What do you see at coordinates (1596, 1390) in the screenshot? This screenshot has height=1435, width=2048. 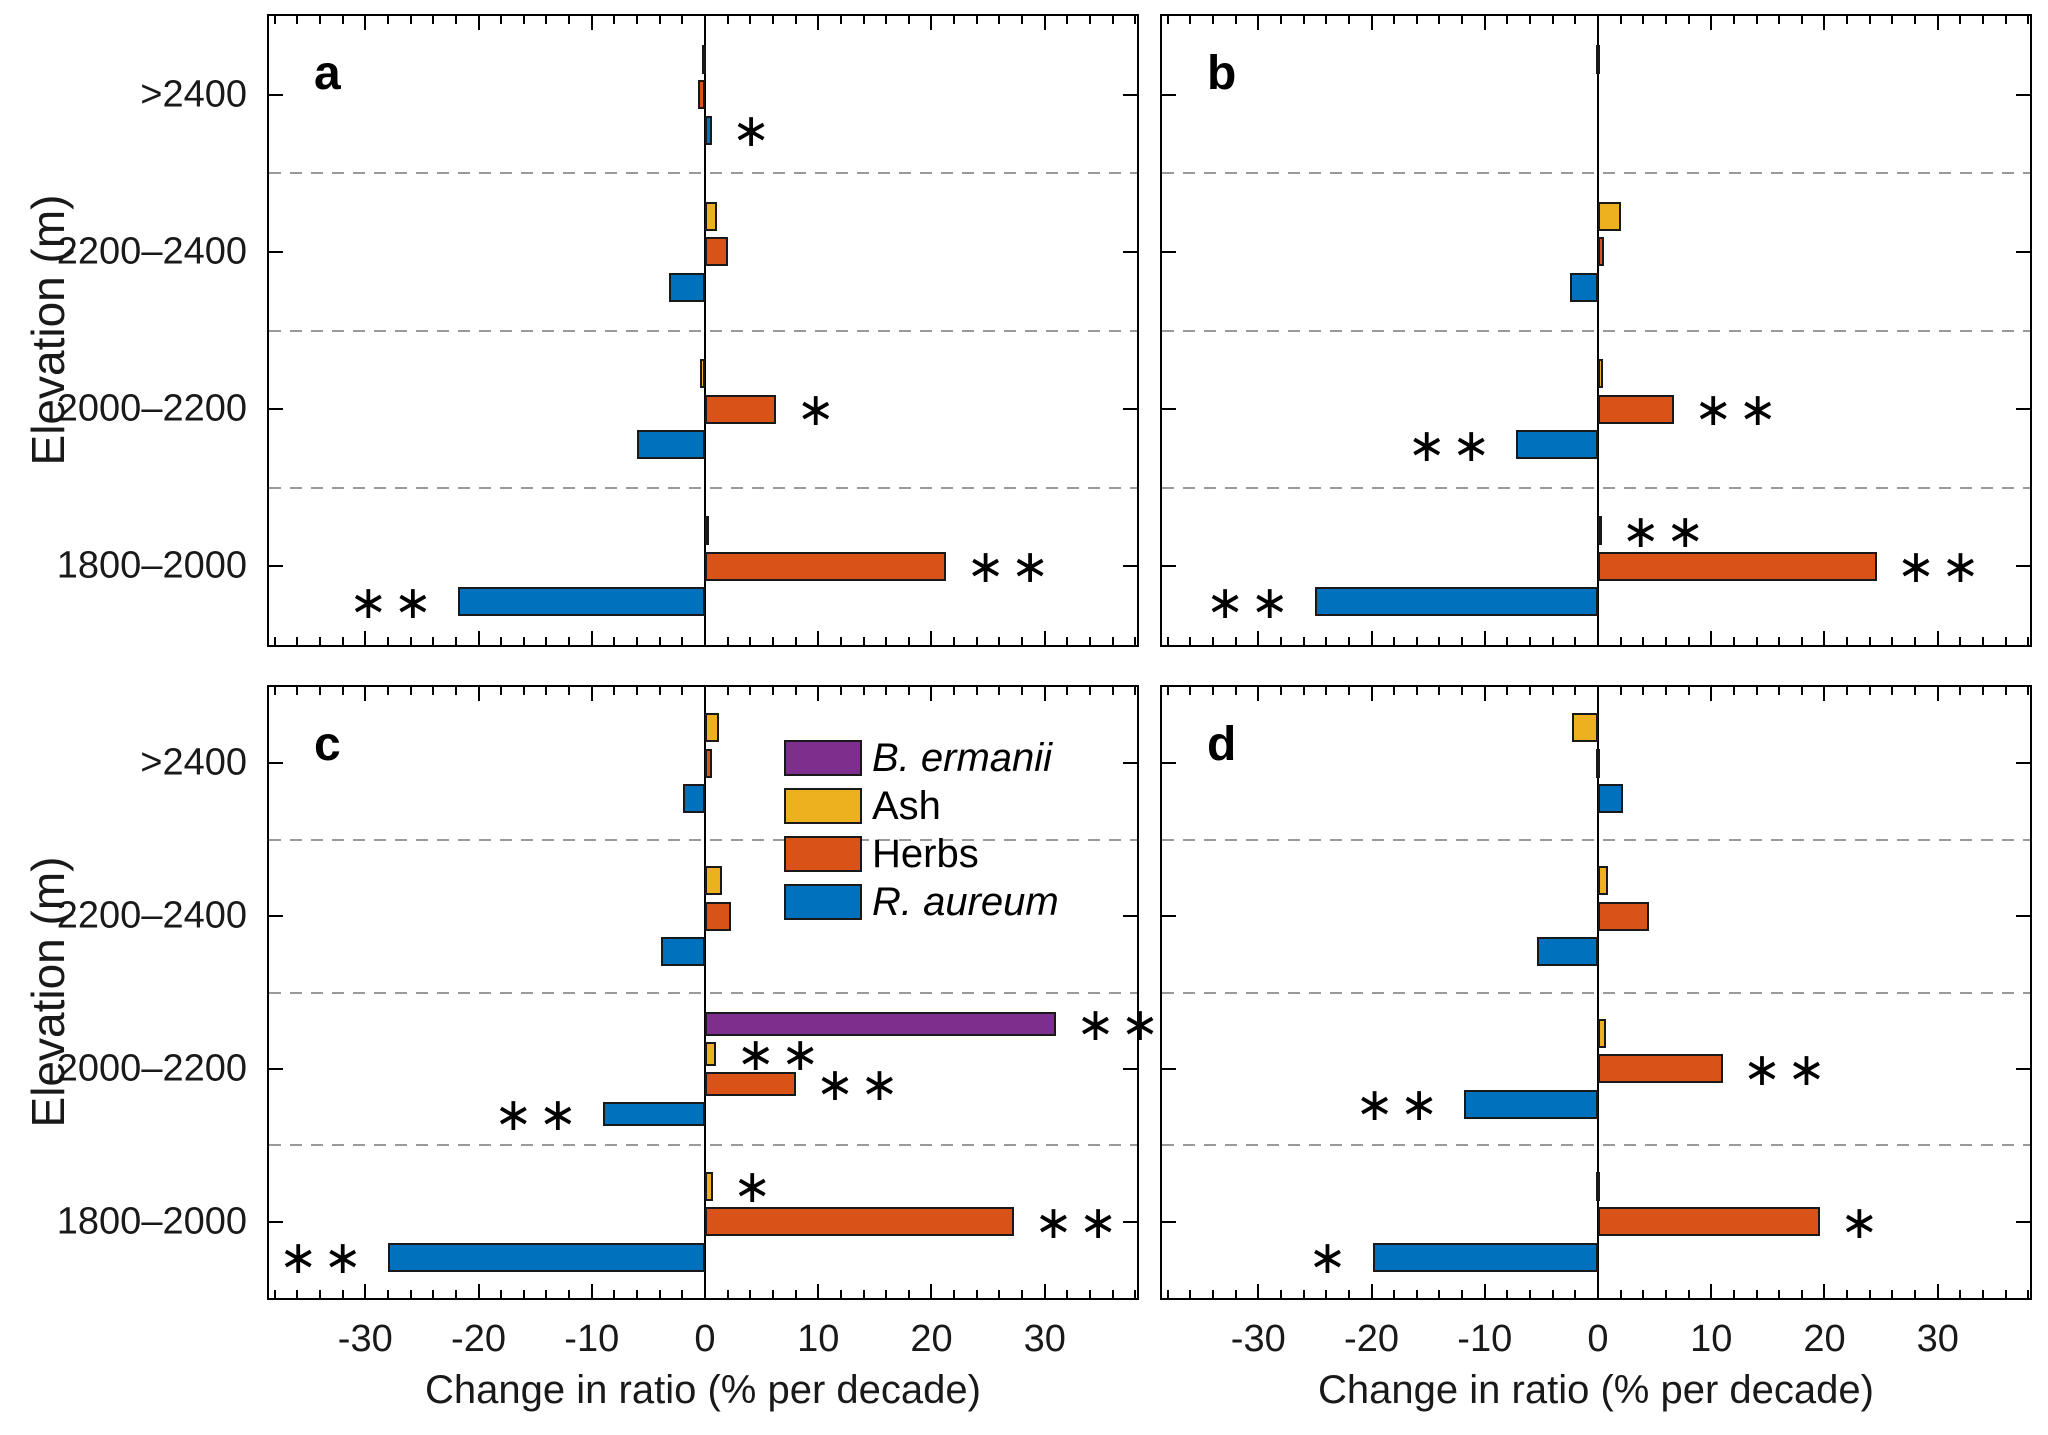 I see `x-axis-title-right: Change in ratio (% per decade)` at bounding box center [1596, 1390].